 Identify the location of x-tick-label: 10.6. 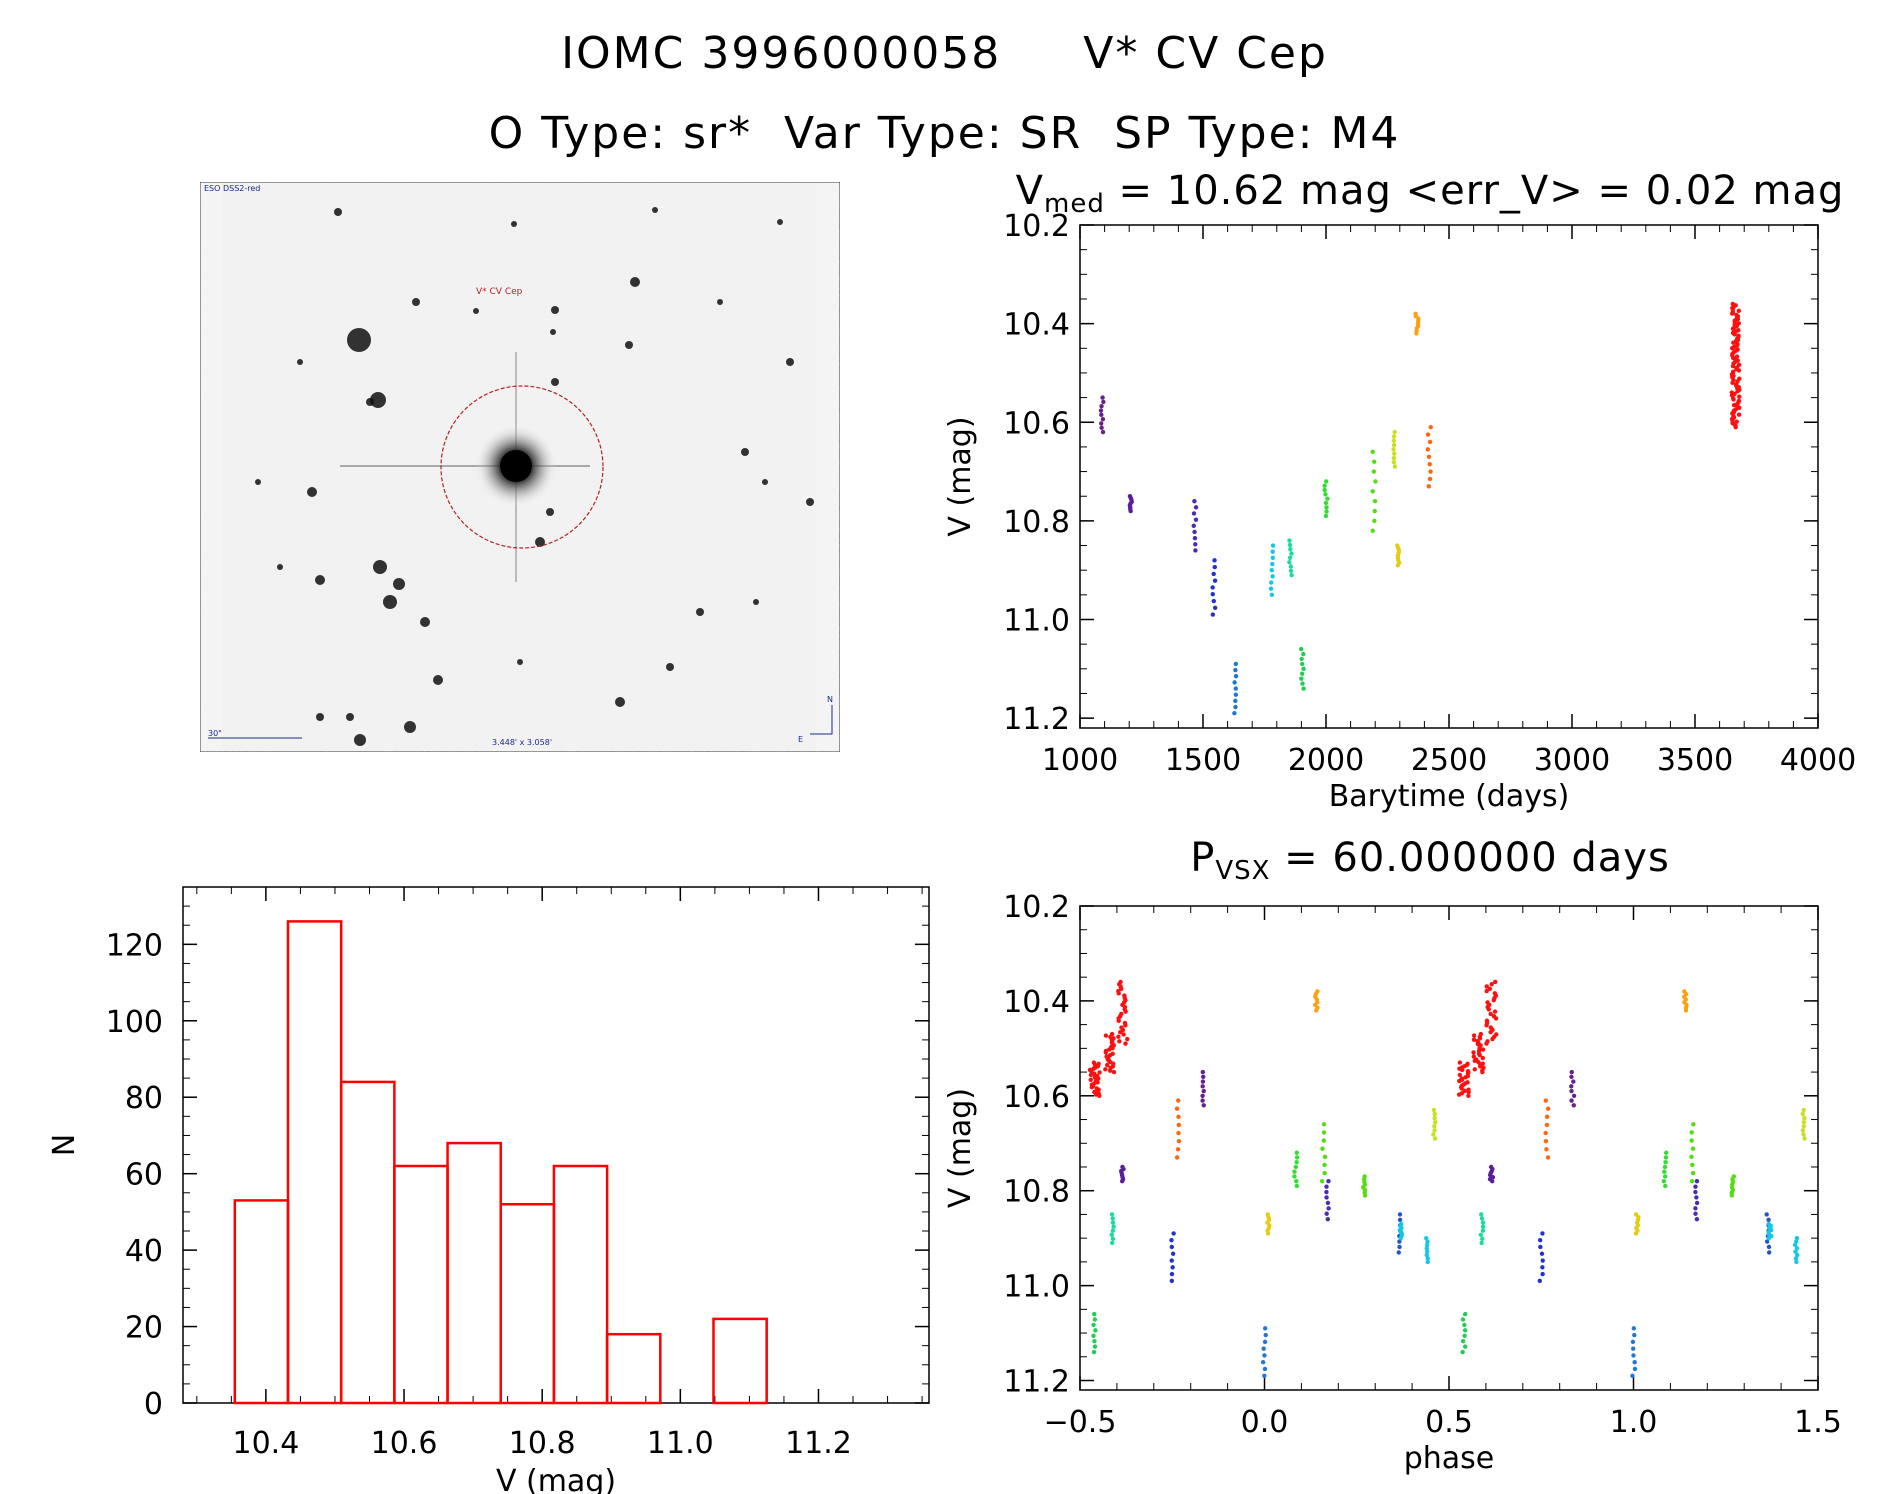
(404, 1443).